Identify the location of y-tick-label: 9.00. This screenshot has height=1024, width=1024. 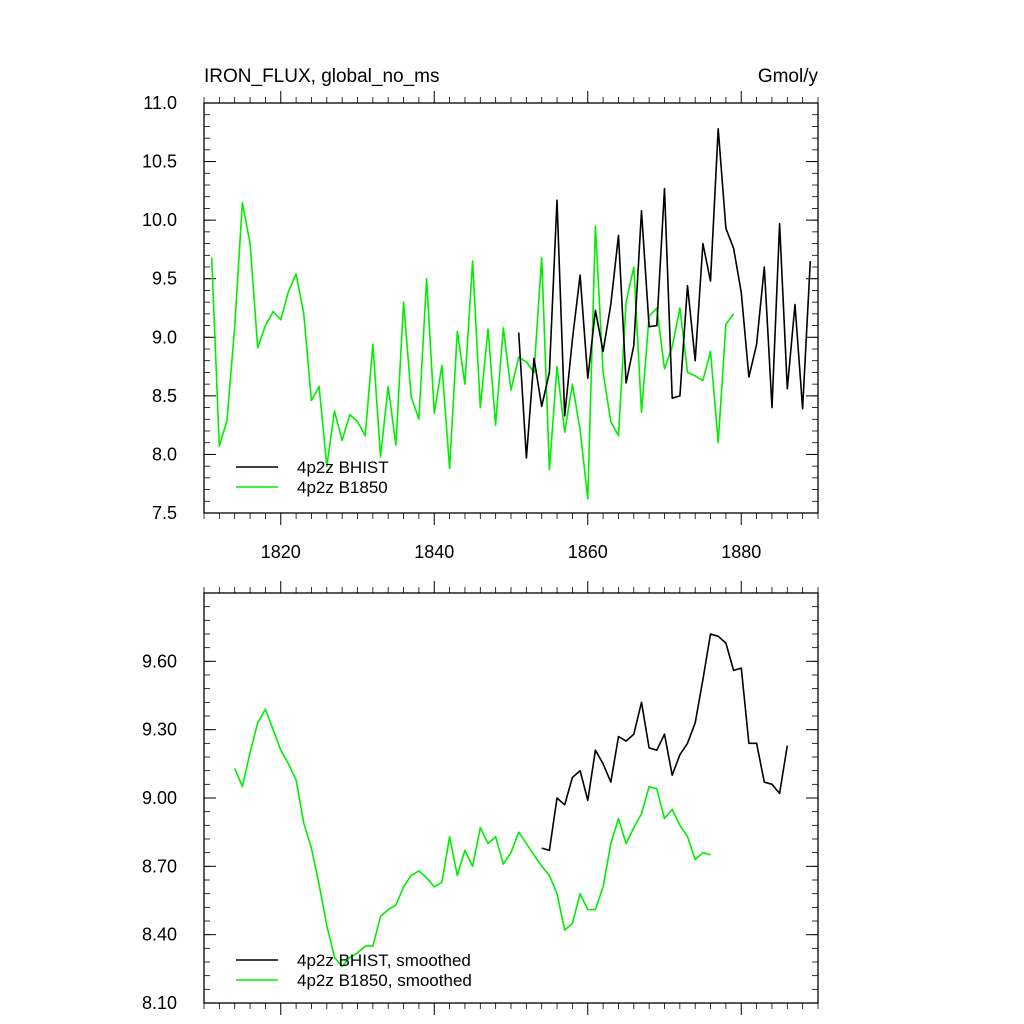
(159, 798).